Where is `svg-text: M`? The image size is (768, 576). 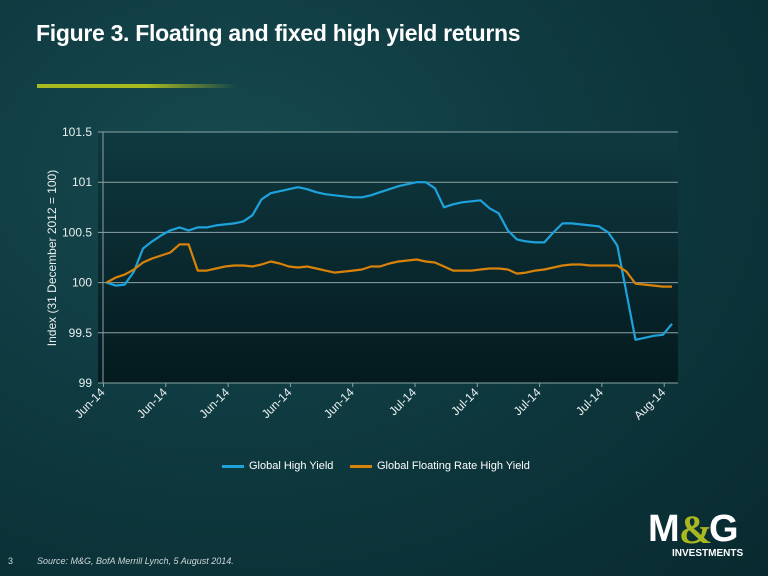
svg-text: M is located at coordinates (663, 529).